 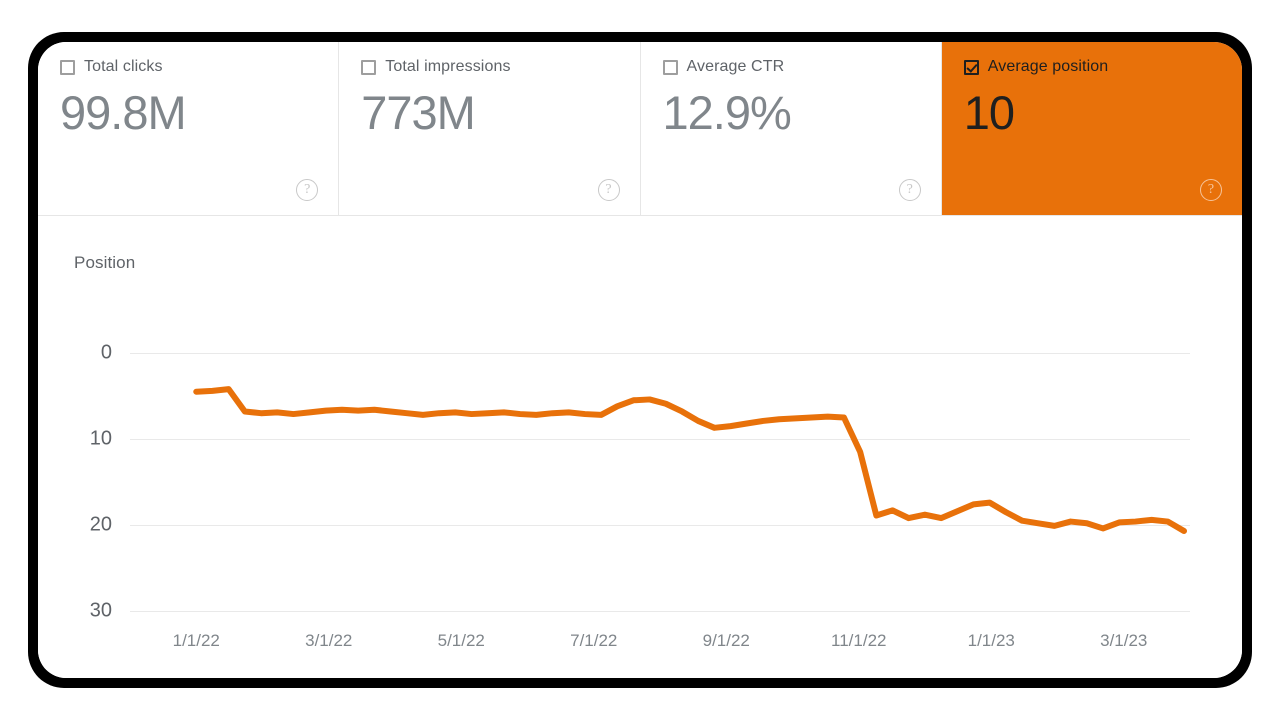 What do you see at coordinates (100, 610) in the screenshot?
I see `y-axis-tick: 30` at bounding box center [100, 610].